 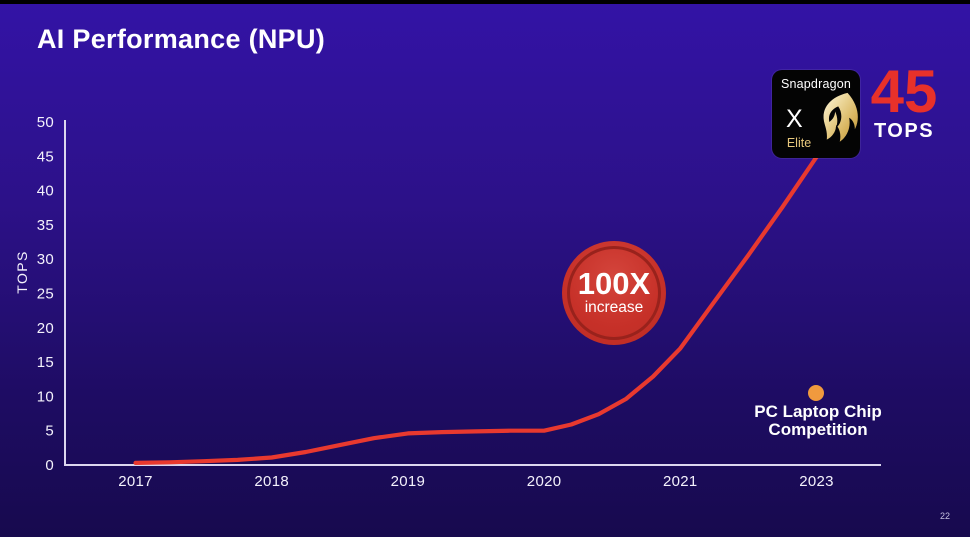 What do you see at coordinates (904, 91) in the screenshot?
I see `endpoint-value: 45` at bounding box center [904, 91].